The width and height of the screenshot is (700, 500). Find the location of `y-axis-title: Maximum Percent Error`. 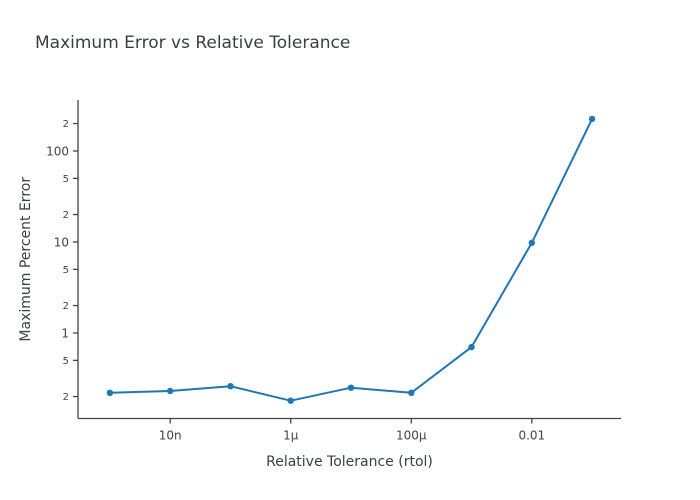

y-axis-title: Maximum Percent Error is located at coordinates (26, 259).